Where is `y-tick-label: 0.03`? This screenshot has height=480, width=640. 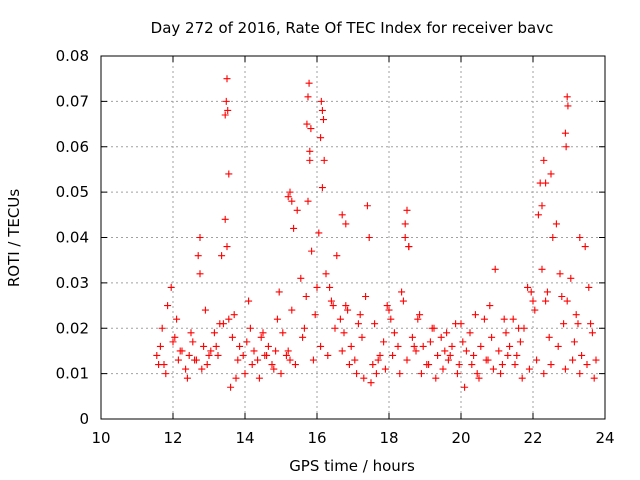 y-tick-label: 0.03 is located at coordinates (72, 283).